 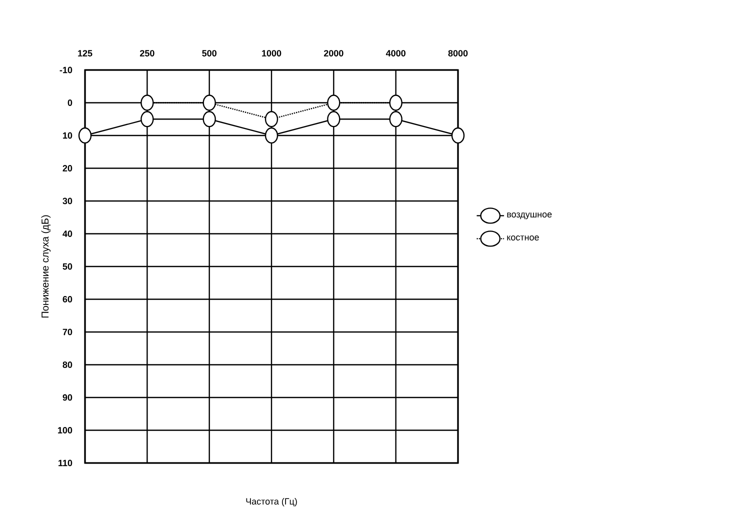 What do you see at coordinates (65, 463) in the screenshot?
I see `y-tick-label: 110` at bounding box center [65, 463].